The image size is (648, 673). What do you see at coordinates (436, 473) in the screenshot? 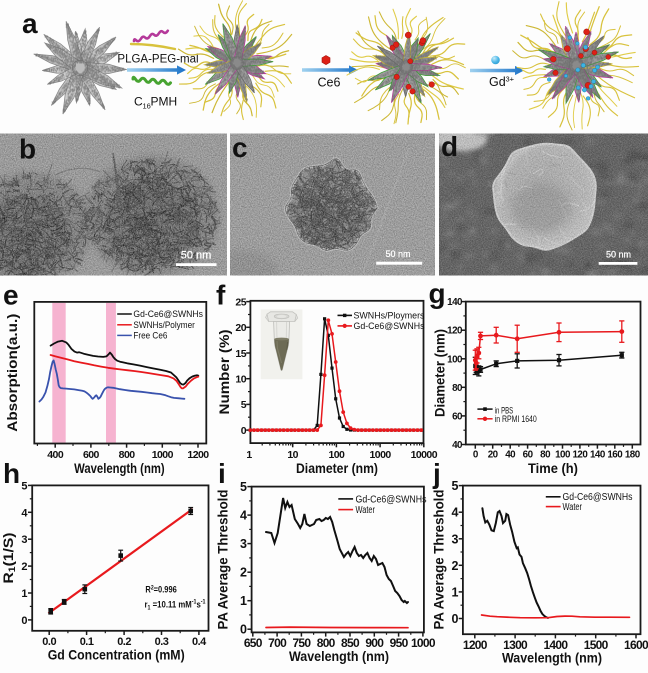
I see `svg-text: j` at bounding box center [436, 473].